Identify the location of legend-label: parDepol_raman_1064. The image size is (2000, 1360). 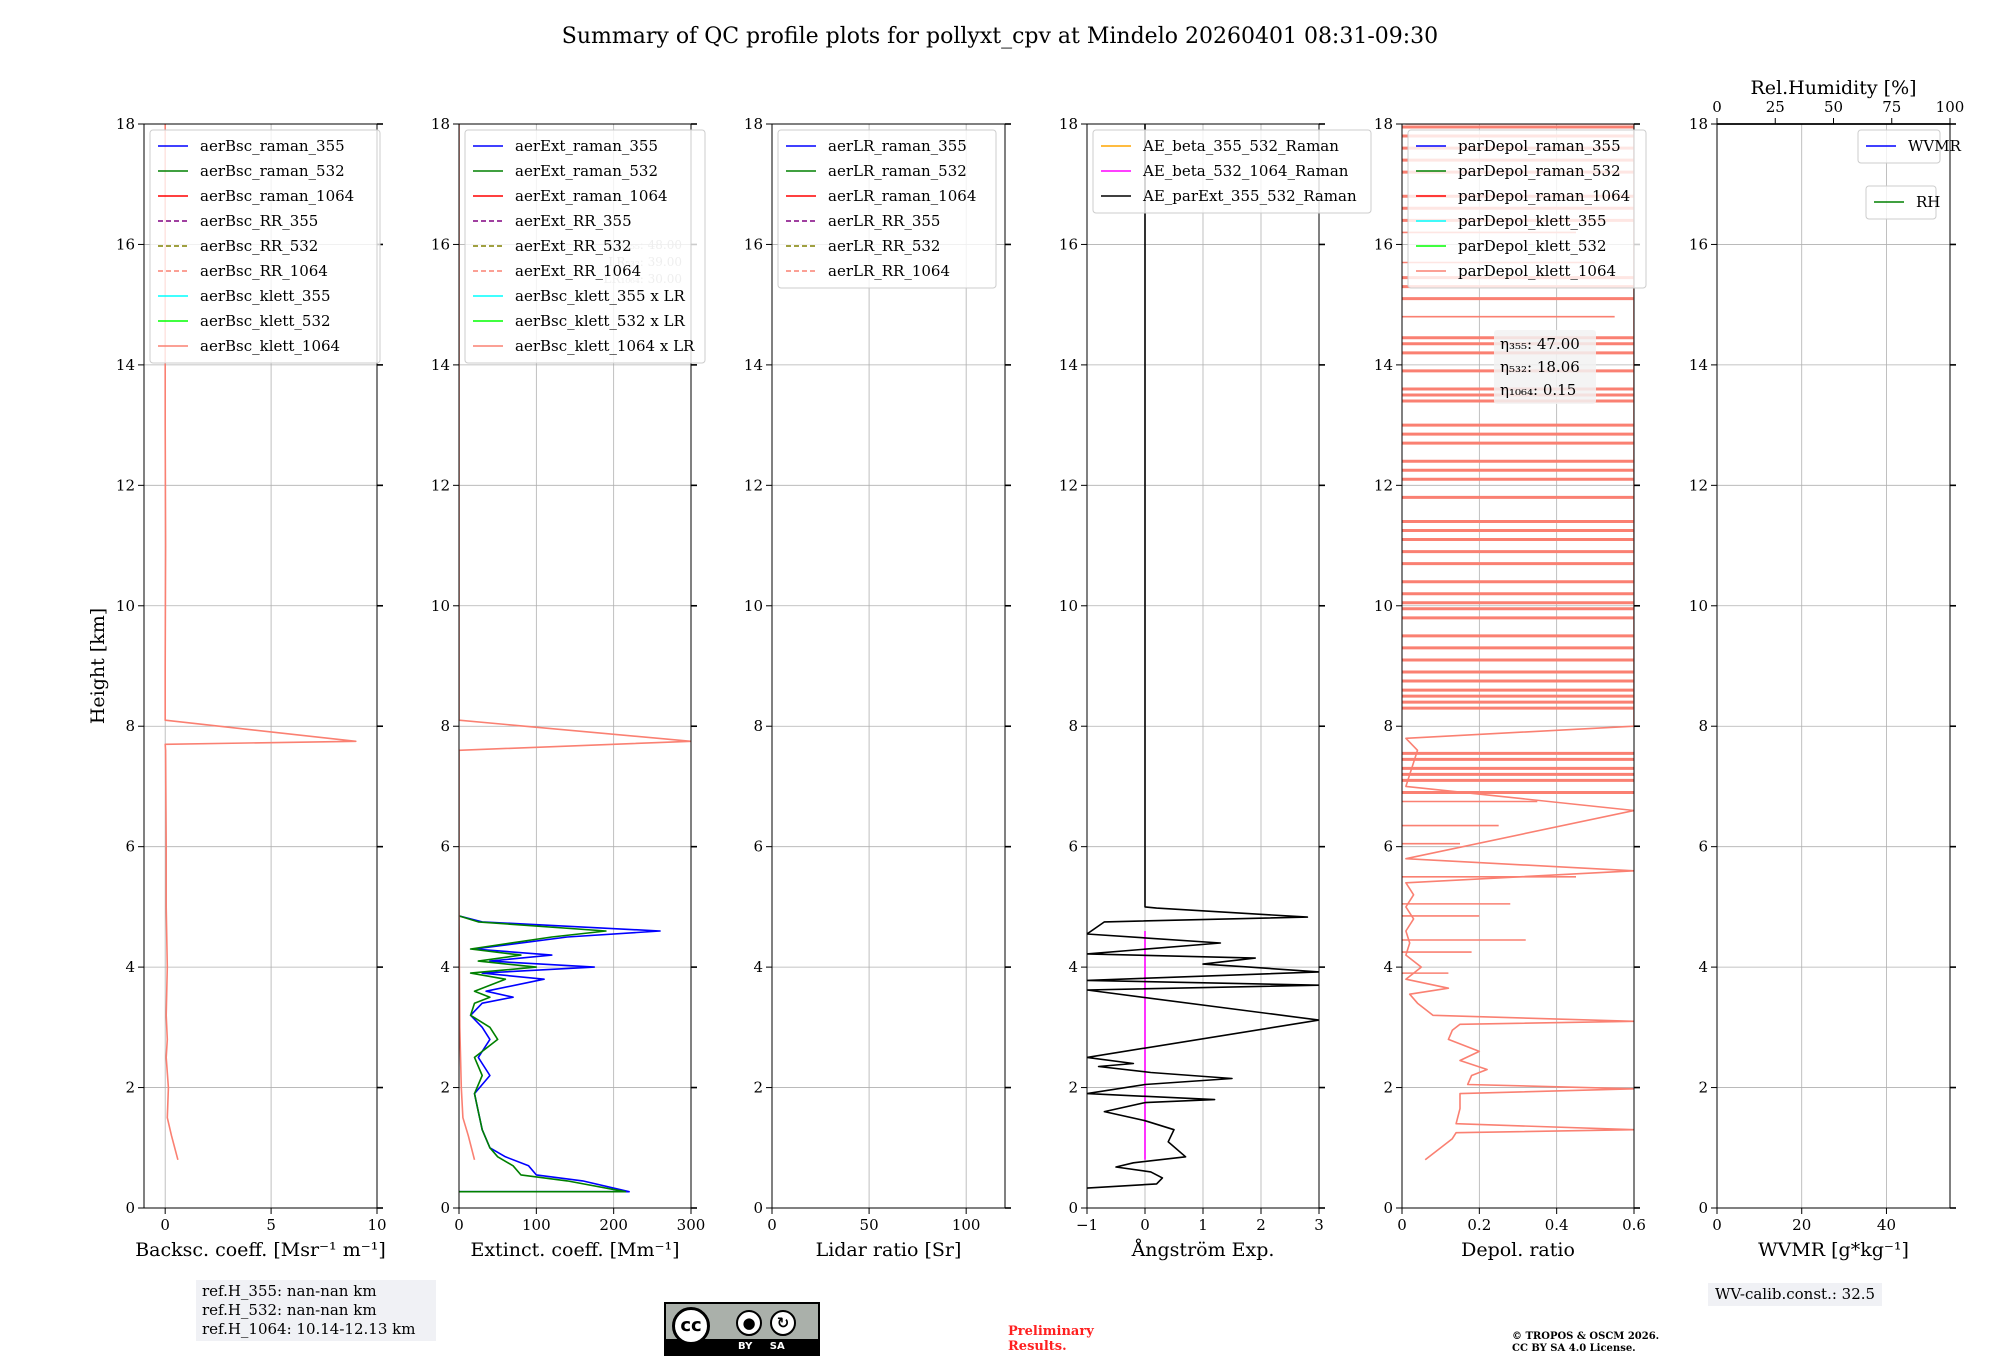
(1544, 196).